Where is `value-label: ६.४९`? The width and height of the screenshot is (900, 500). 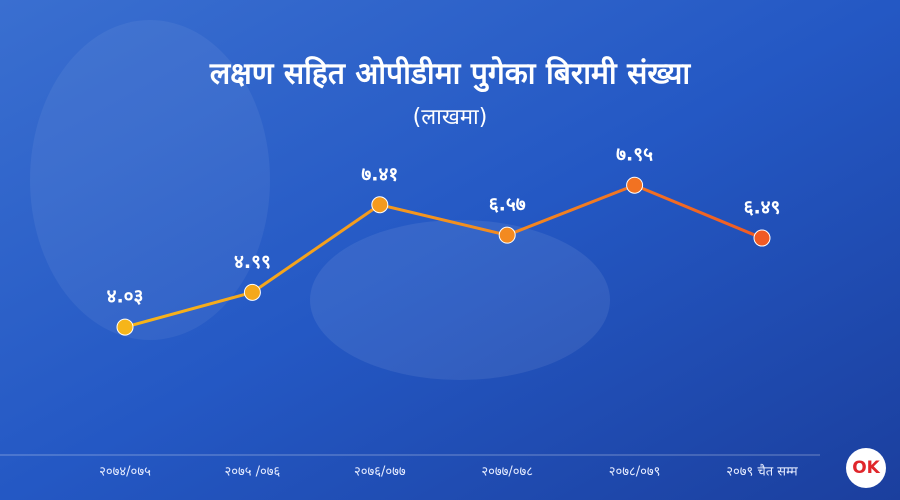
value-label: ६.४९ is located at coordinates (762, 208).